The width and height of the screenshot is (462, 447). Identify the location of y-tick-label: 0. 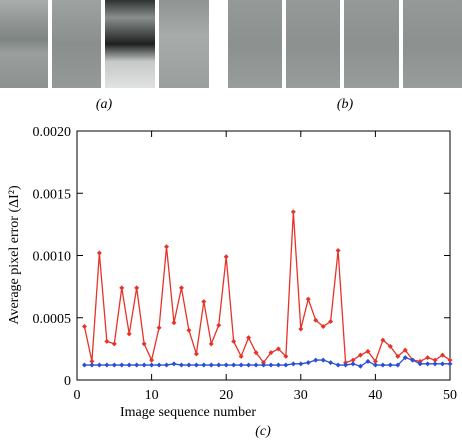
(67, 381).